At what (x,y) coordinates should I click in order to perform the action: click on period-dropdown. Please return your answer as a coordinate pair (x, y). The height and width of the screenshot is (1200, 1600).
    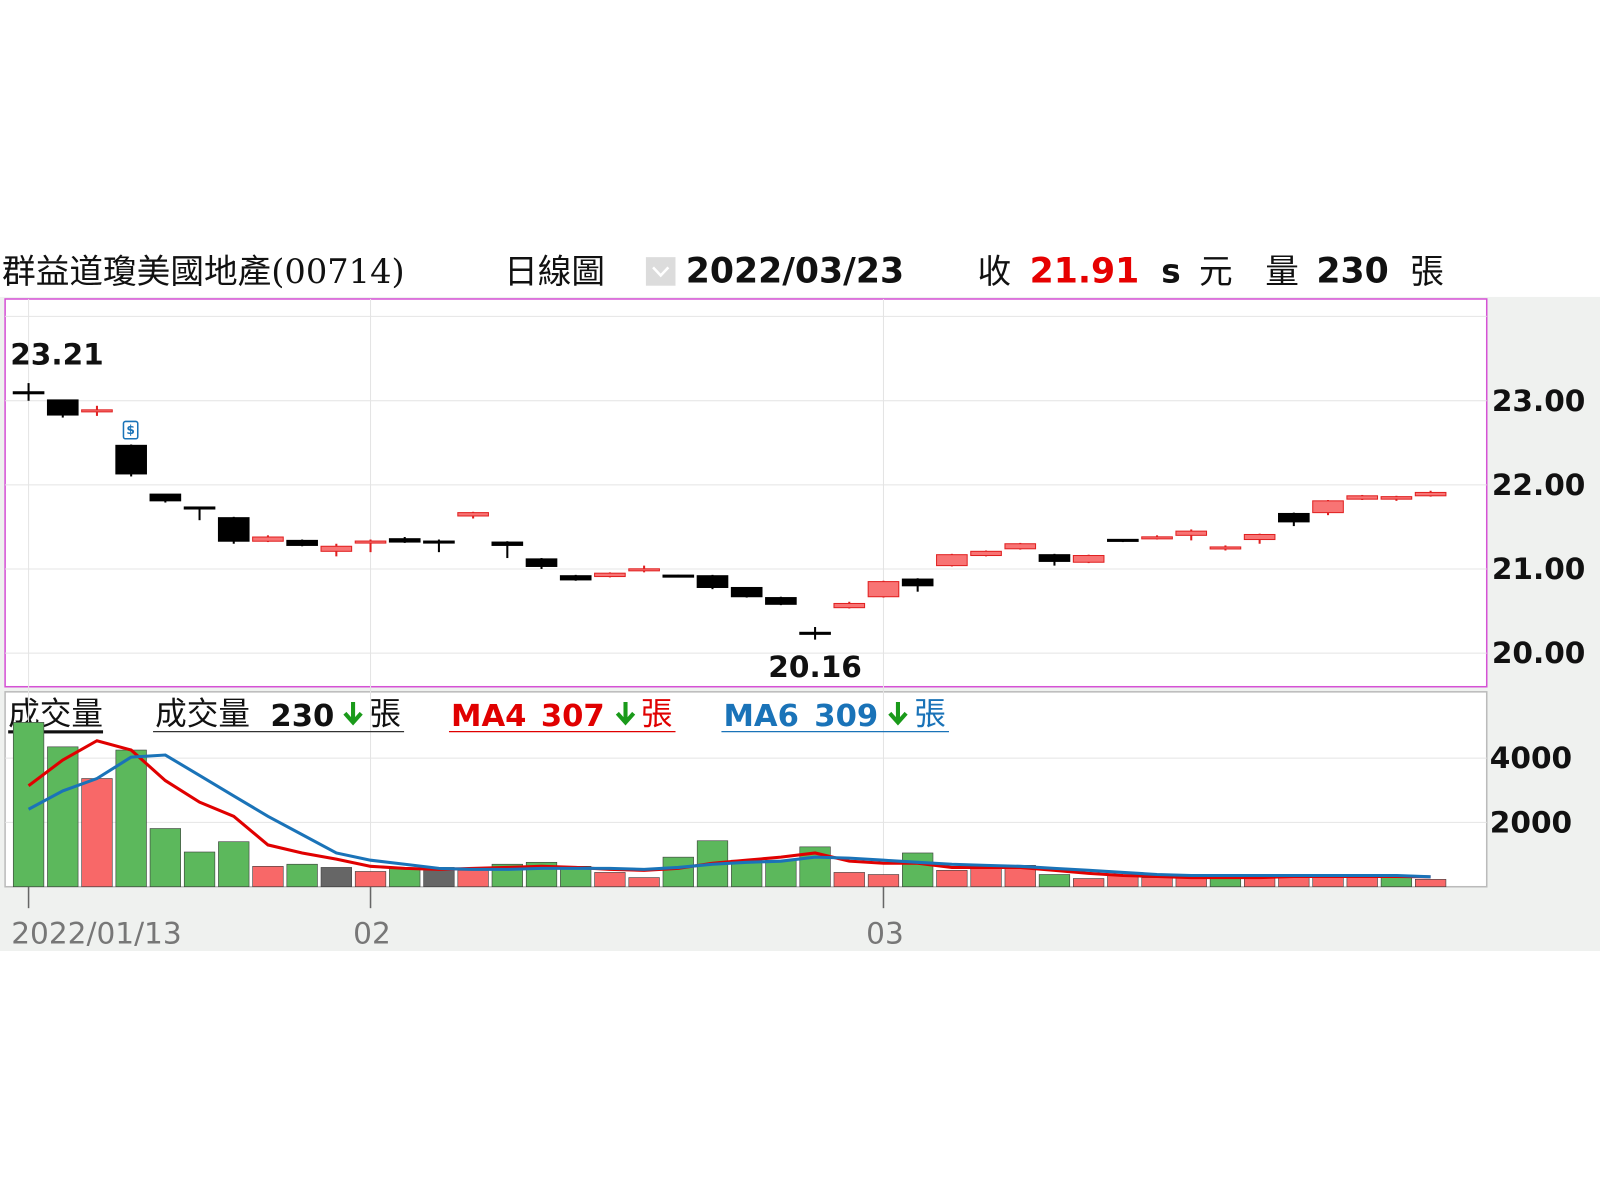
    Looking at the image, I should click on (660, 271).